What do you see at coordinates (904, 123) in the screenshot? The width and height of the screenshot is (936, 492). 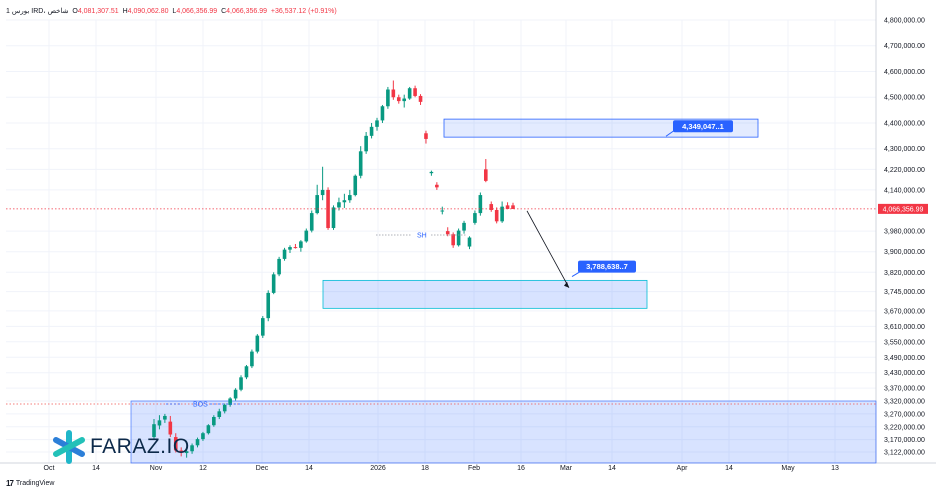 I see `y-tick-label: 4,400,000.00` at bounding box center [904, 123].